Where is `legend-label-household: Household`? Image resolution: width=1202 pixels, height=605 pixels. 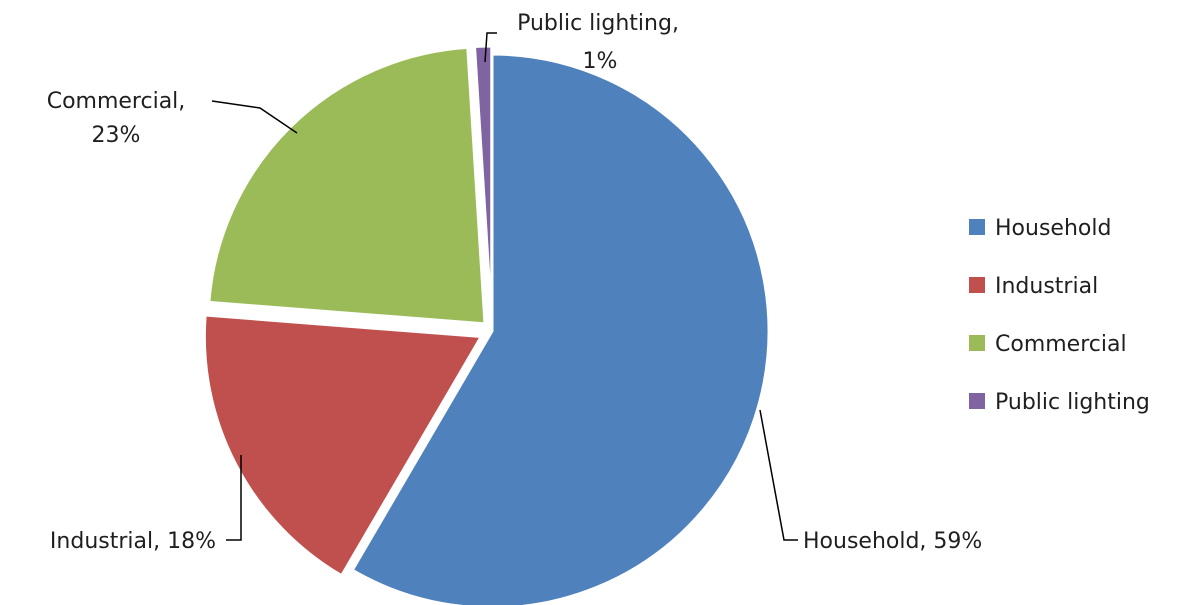 legend-label-household: Household is located at coordinates (1053, 228).